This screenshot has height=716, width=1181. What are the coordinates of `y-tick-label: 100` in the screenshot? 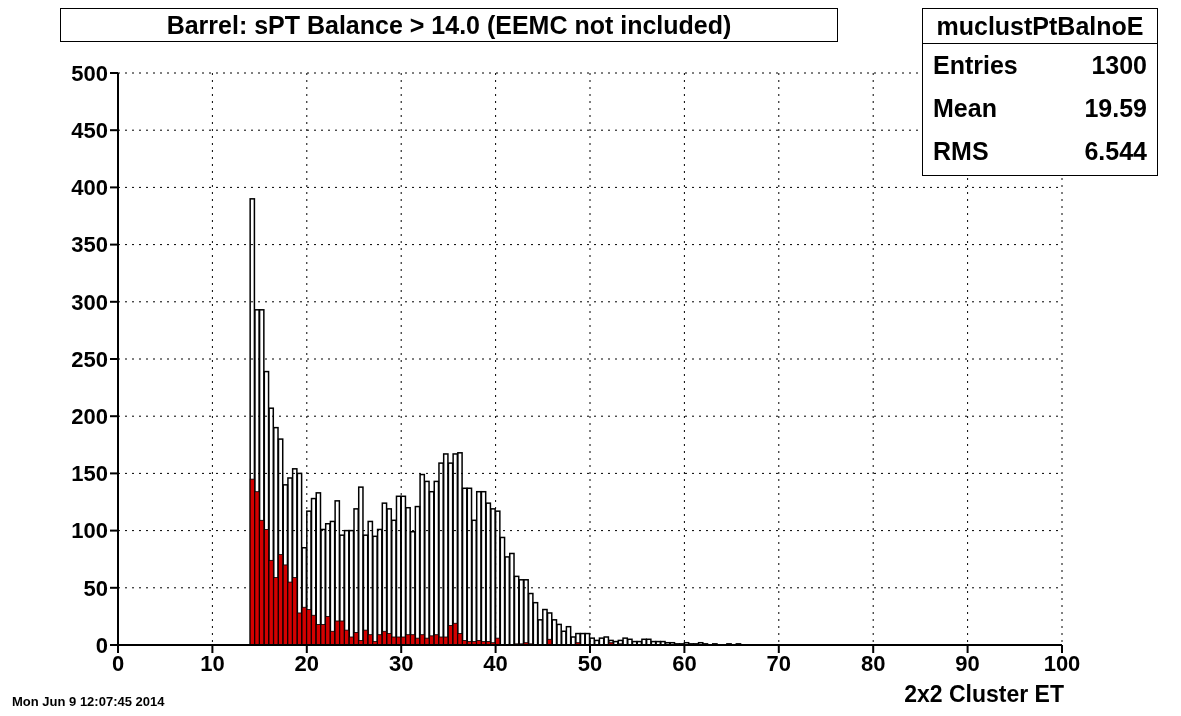 It's located at (89, 531).